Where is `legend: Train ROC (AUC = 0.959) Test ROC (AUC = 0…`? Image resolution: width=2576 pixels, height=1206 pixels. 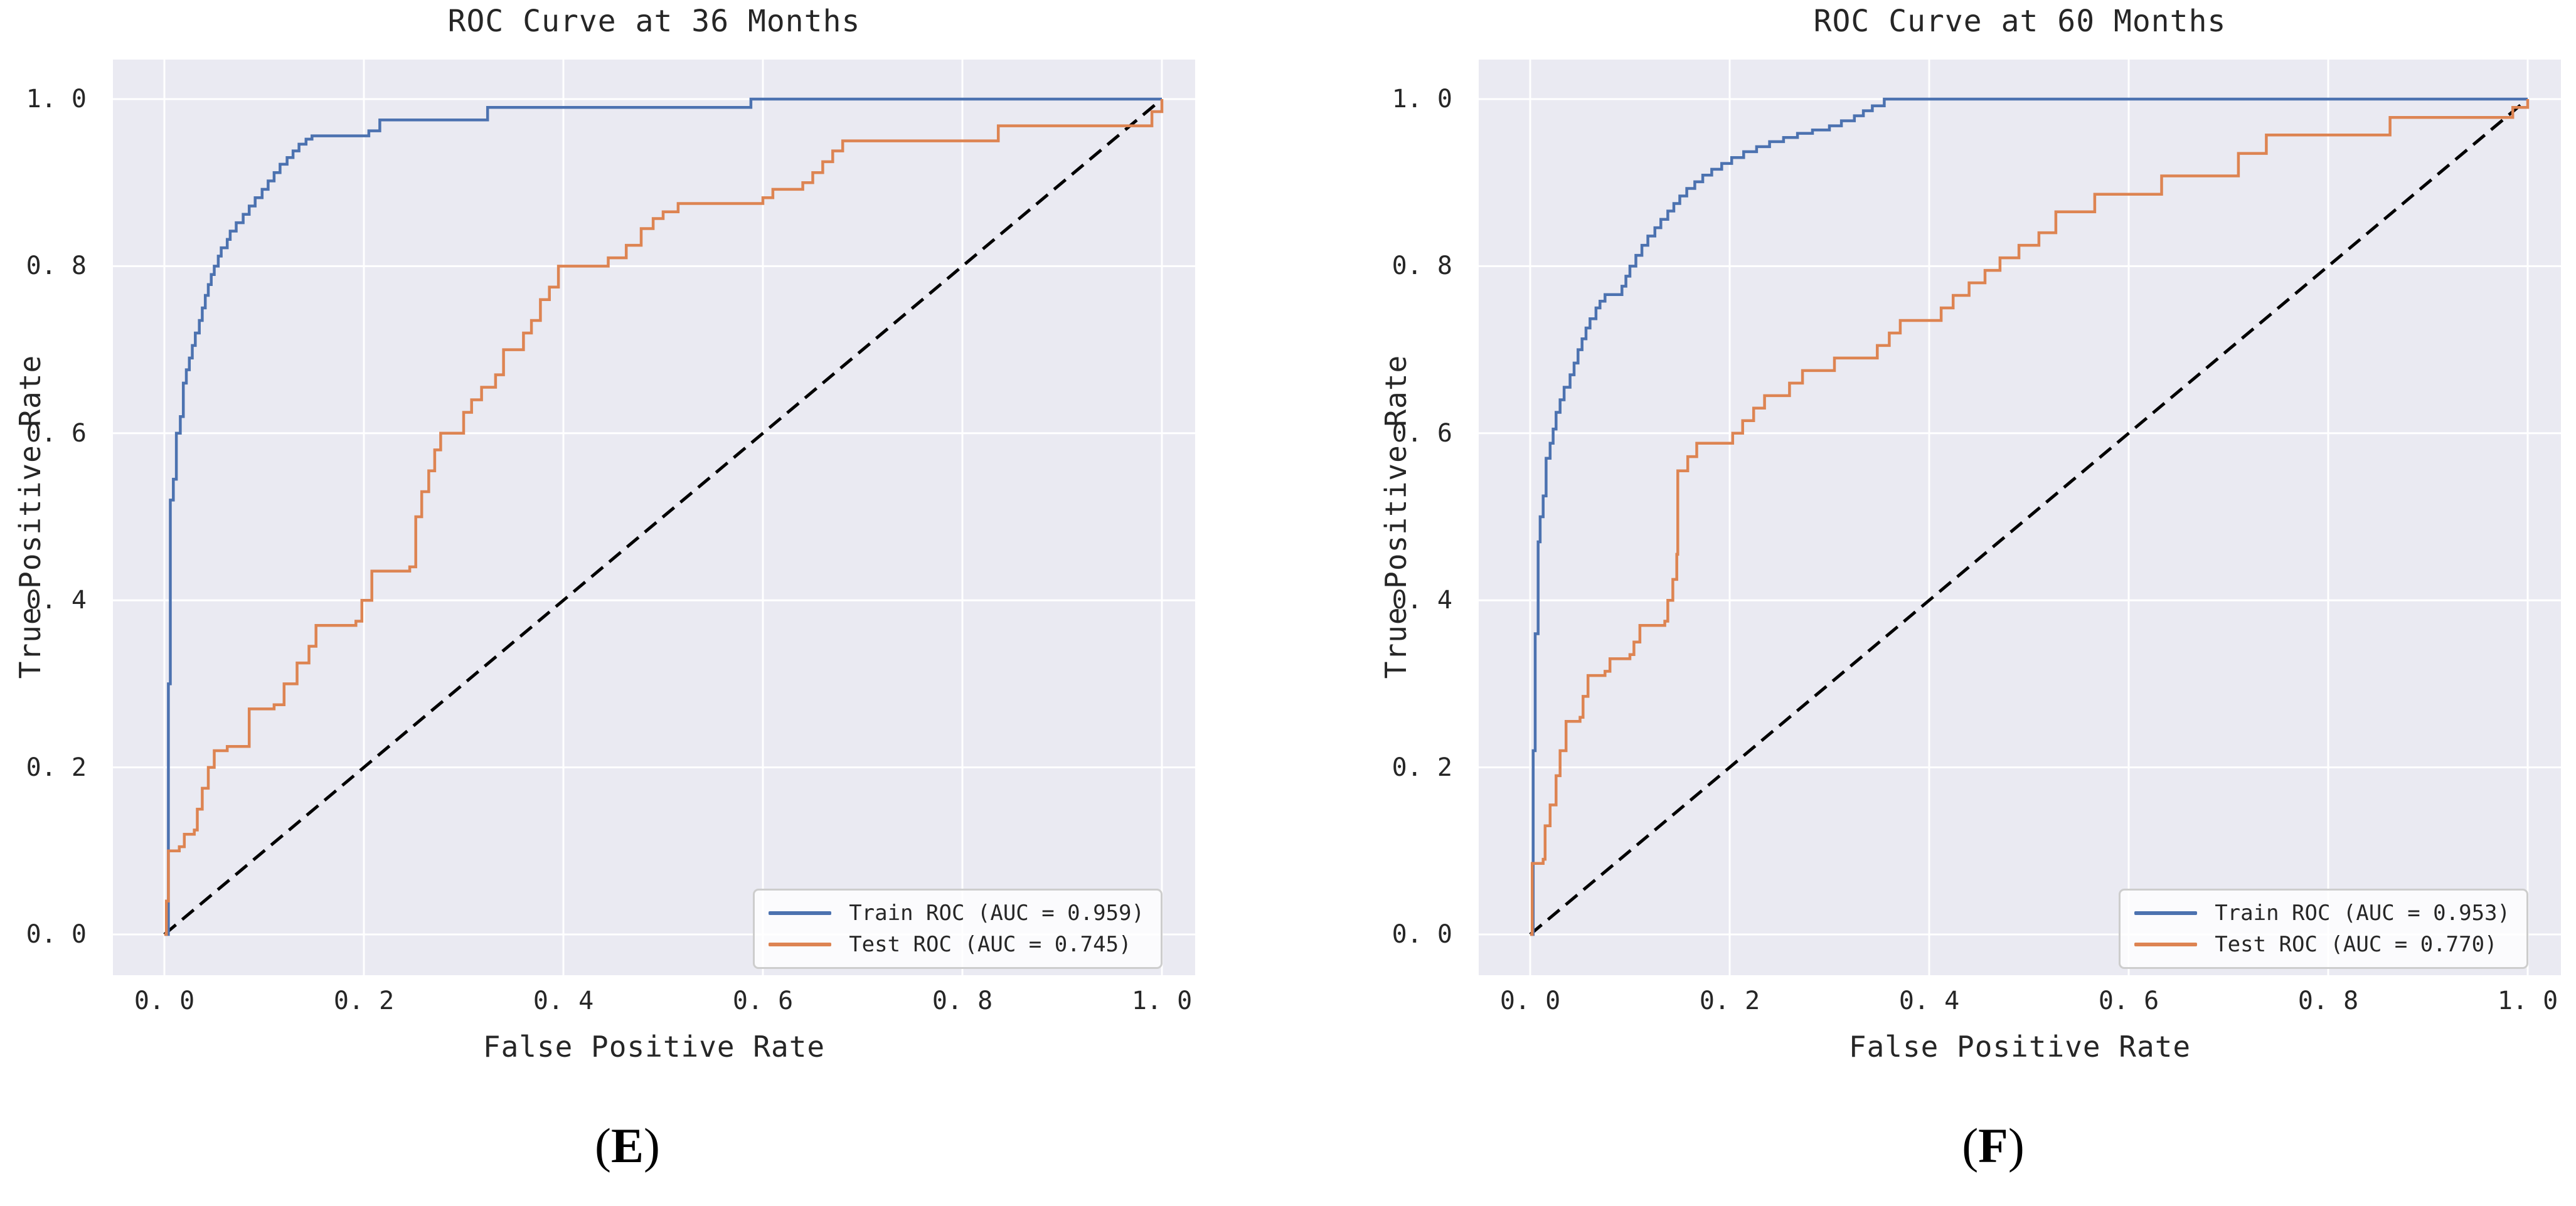 legend: Train ROC (AUC = 0.959) Test ROC (AUC = 0… is located at coordinates (958, 929).